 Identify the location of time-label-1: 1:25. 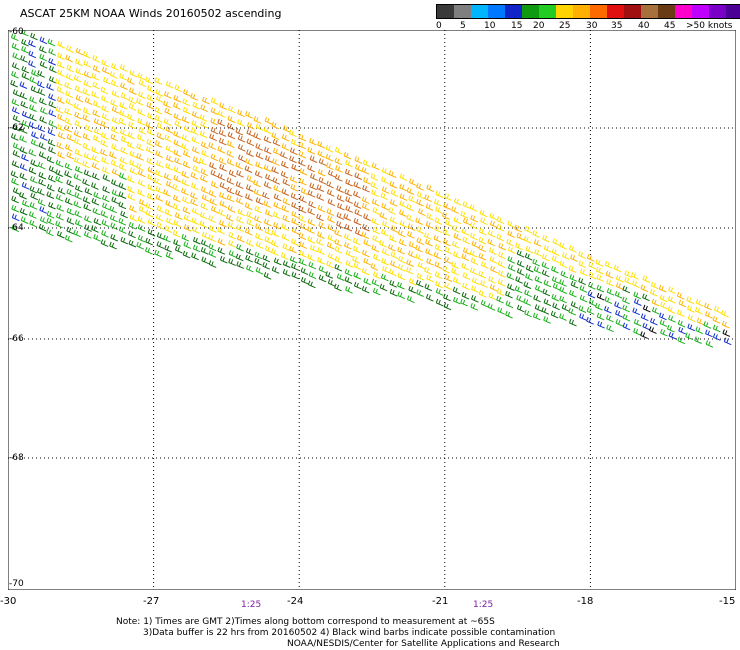
(251, 605).